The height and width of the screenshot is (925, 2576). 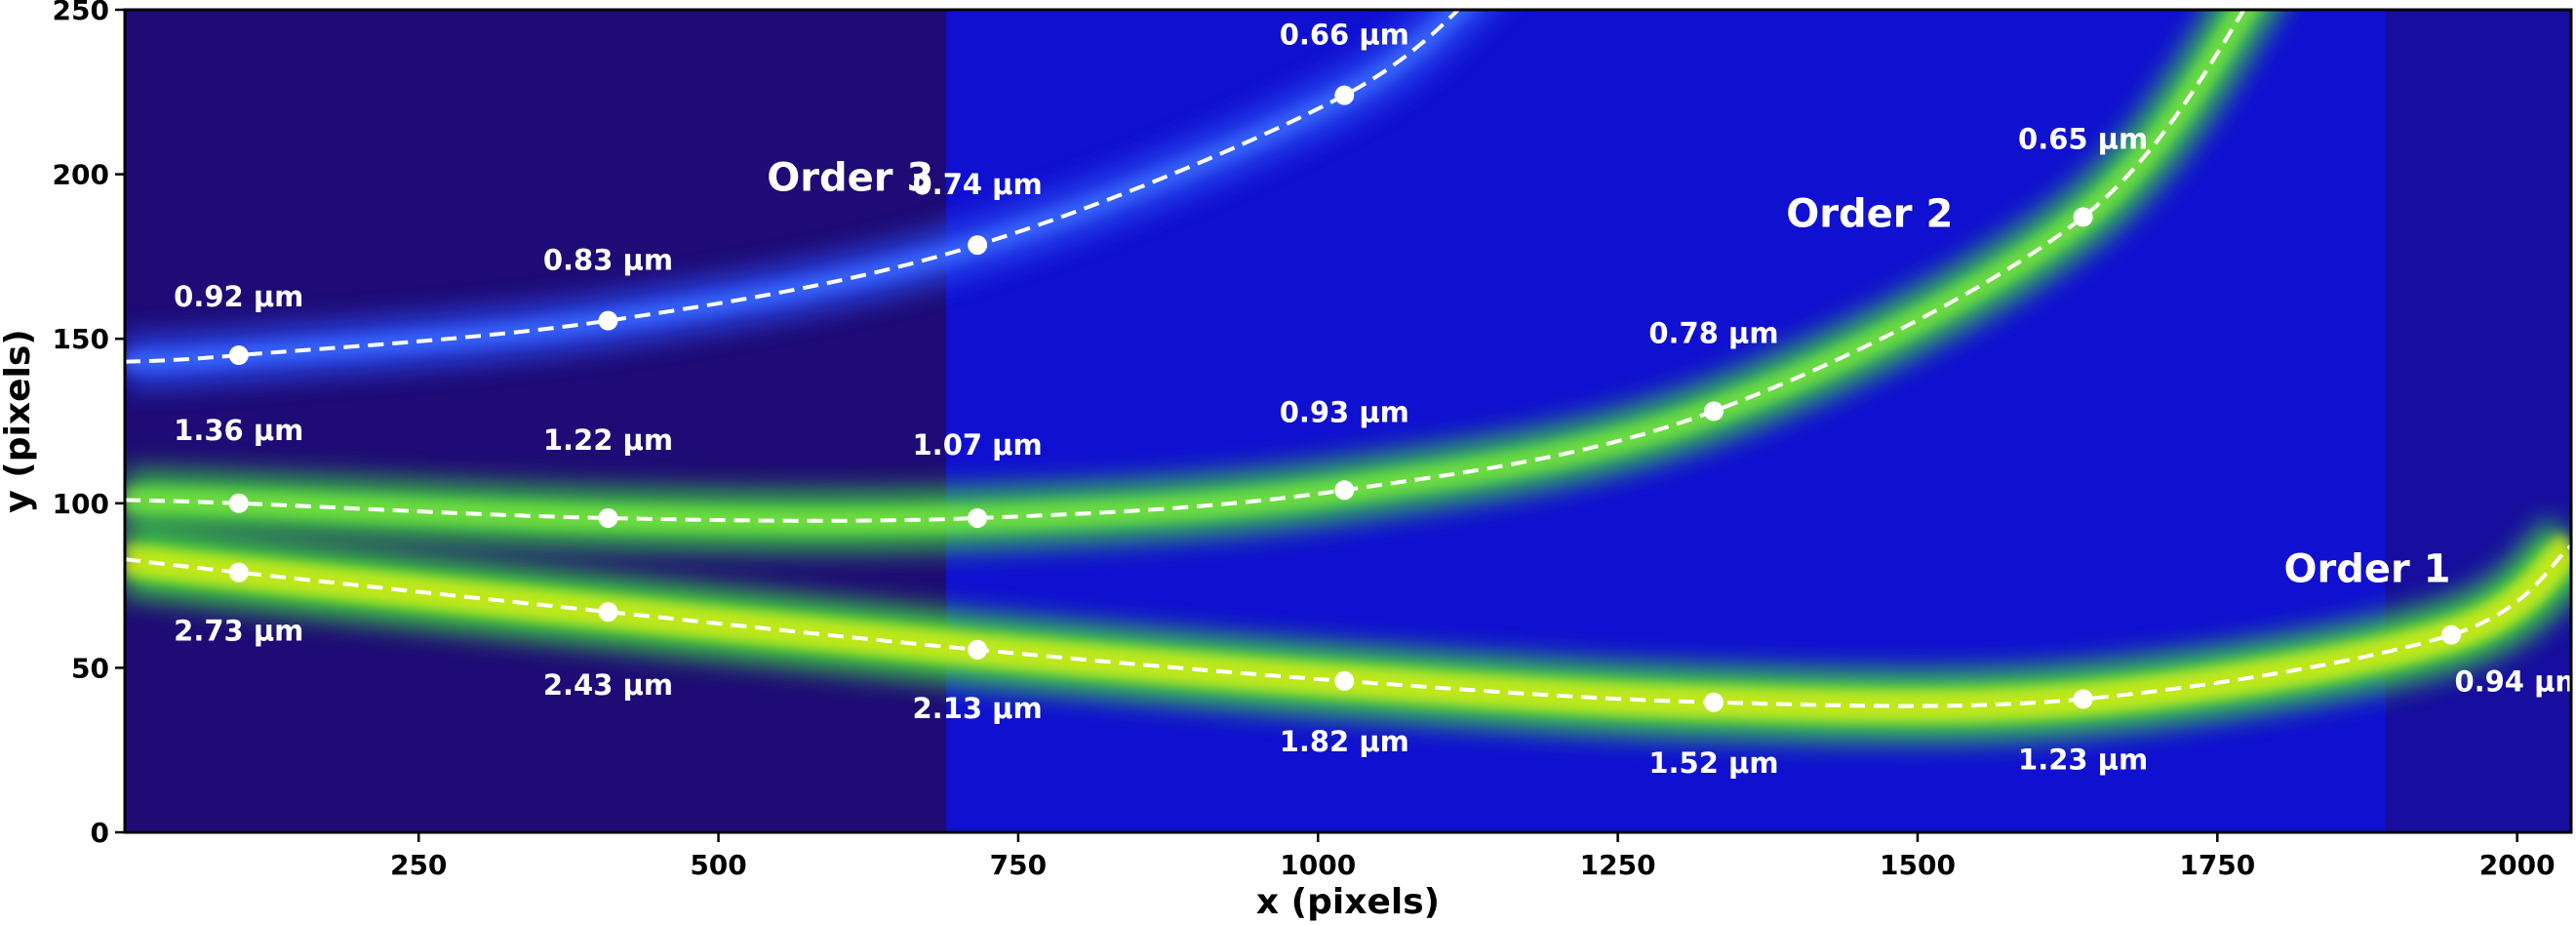 I want to click on x-tick-label-1: 250, so click(x=418, y=865).